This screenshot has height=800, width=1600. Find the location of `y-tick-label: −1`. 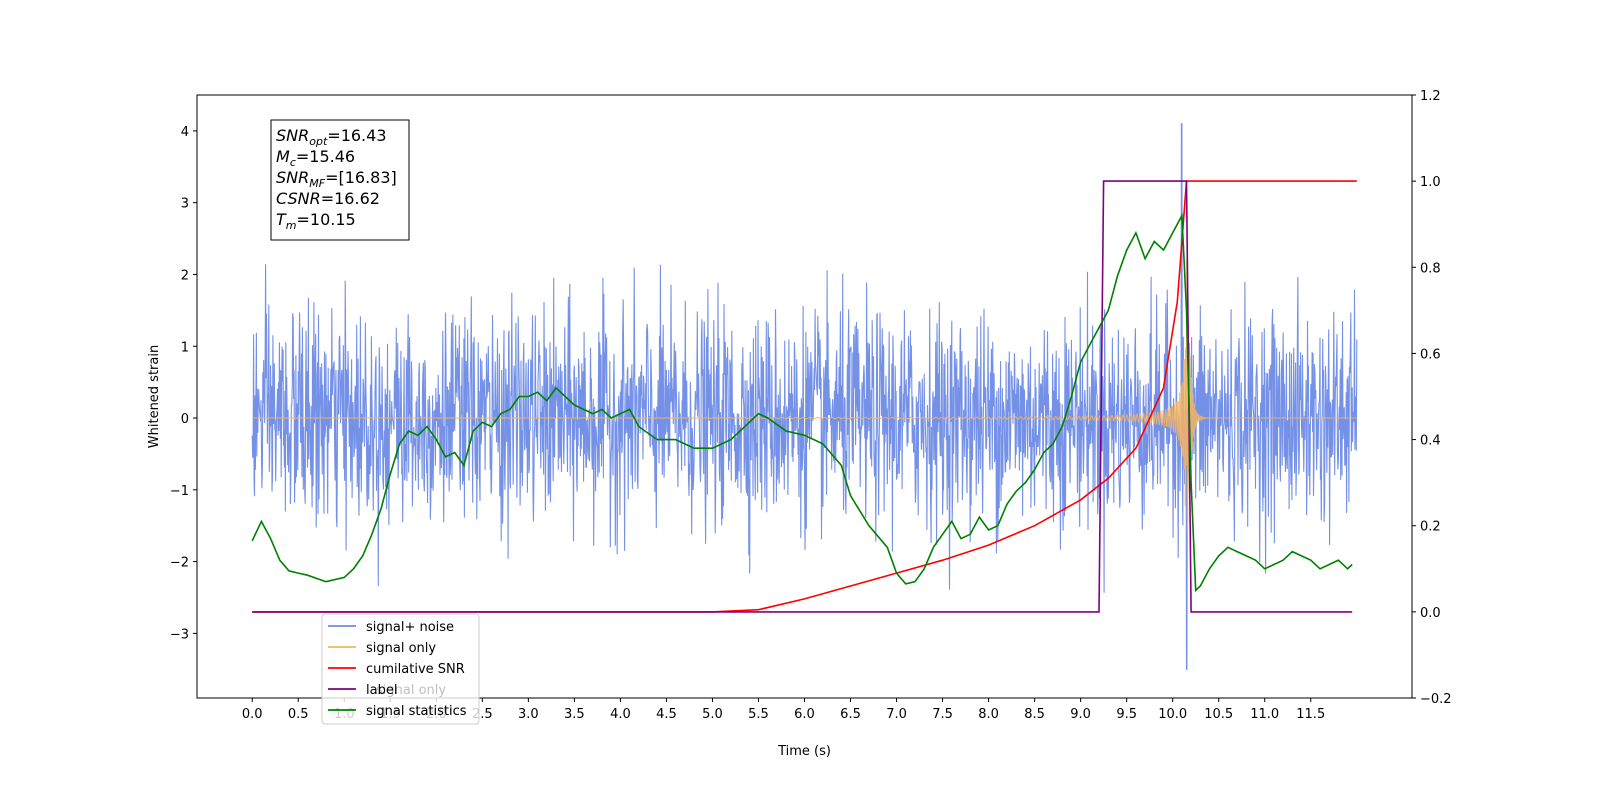

y-tick-label: −1 is located at coordinates (179, 491).